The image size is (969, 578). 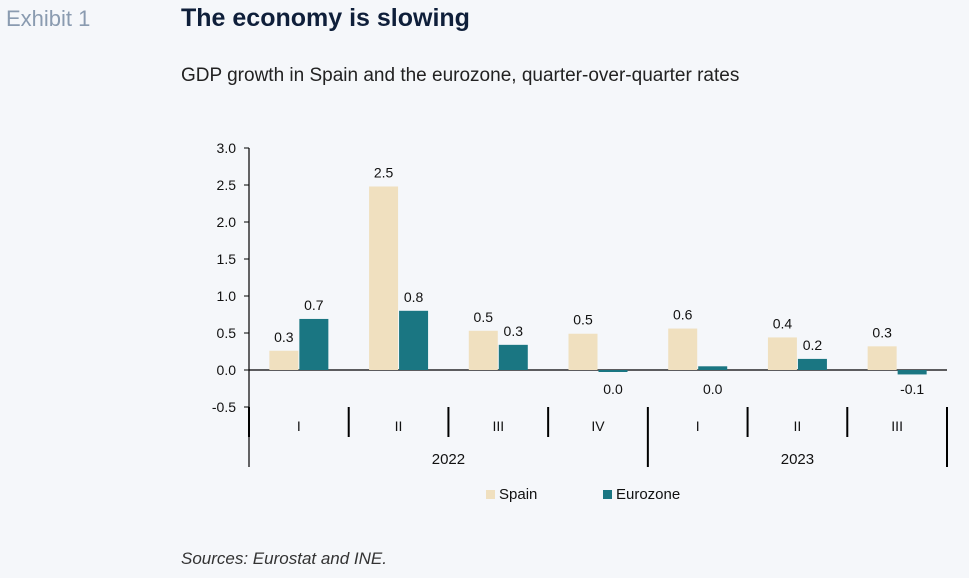 What do you see at coordinates (607, 494) in the screenshot?
I see `legend-swatch-eurozone` at bounding box center [607, 494].